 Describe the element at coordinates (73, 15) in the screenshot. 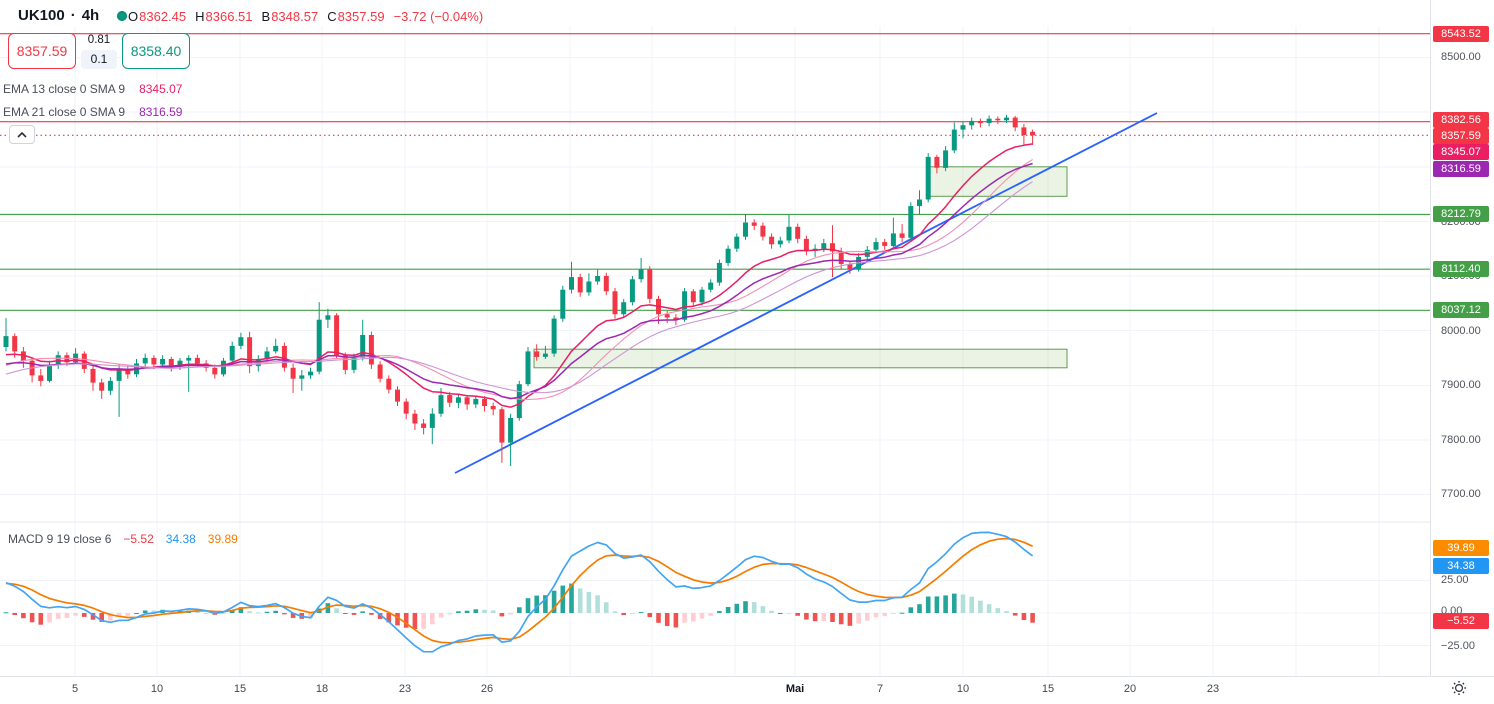

I see `symbol-title: UK100 · 4h` at that location.